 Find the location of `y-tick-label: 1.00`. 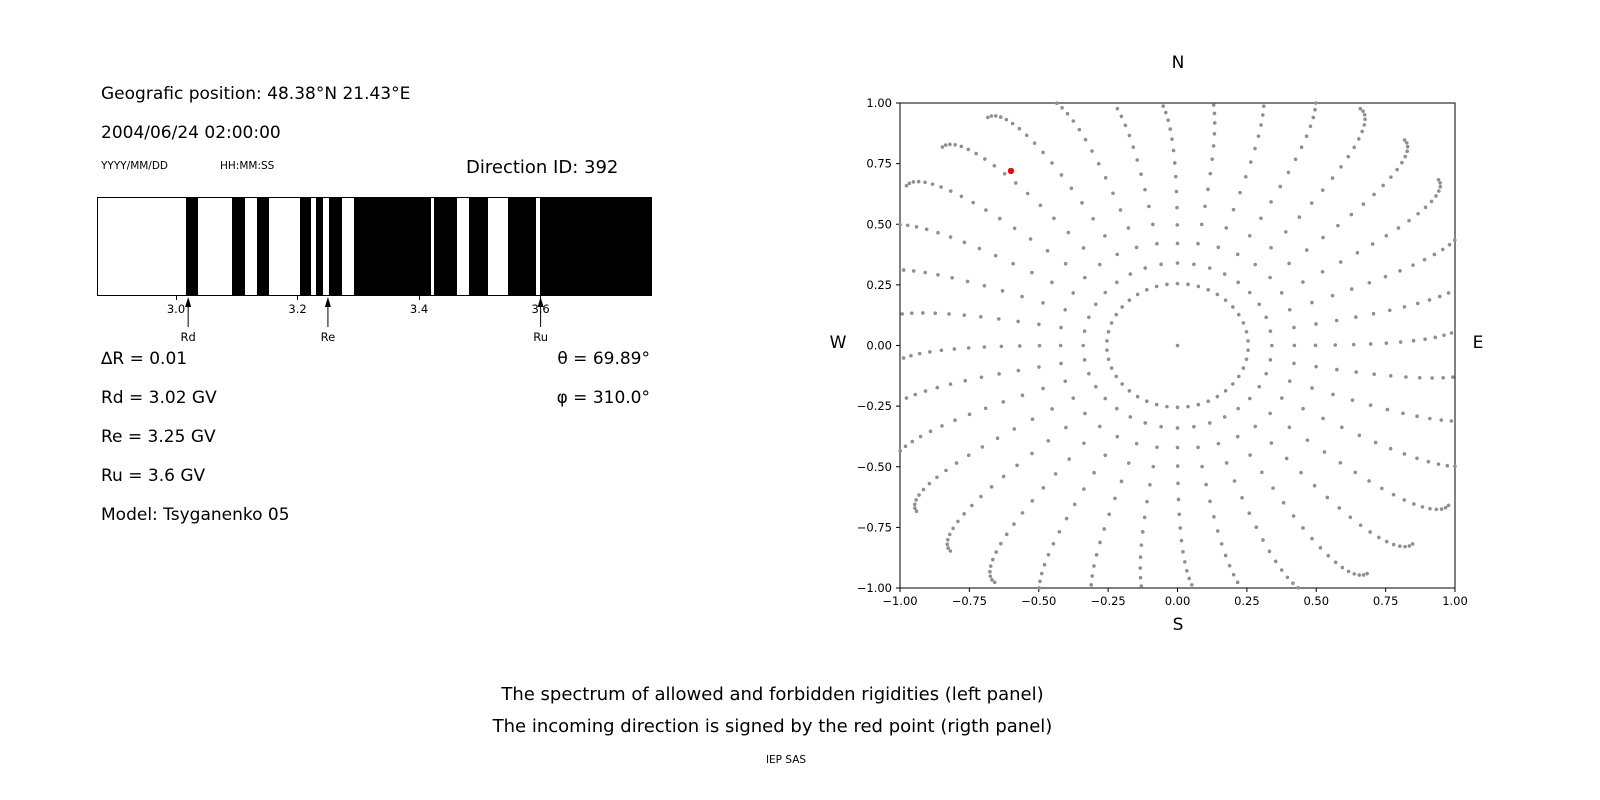

y-tick-label: 1.00 is located at coordinates (879, 103).